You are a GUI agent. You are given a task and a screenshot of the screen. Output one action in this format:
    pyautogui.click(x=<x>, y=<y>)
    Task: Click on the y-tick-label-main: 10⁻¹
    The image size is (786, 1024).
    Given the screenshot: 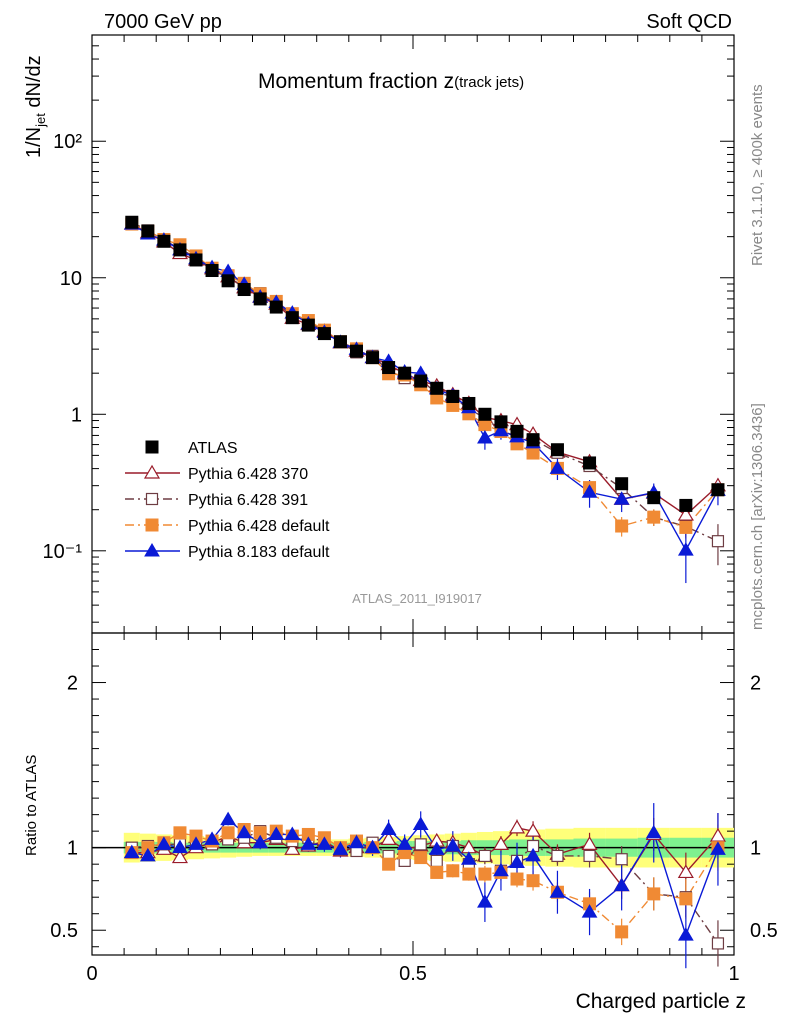 What is the action you would take?
    pyautogui.click(x=63, y=552)
    